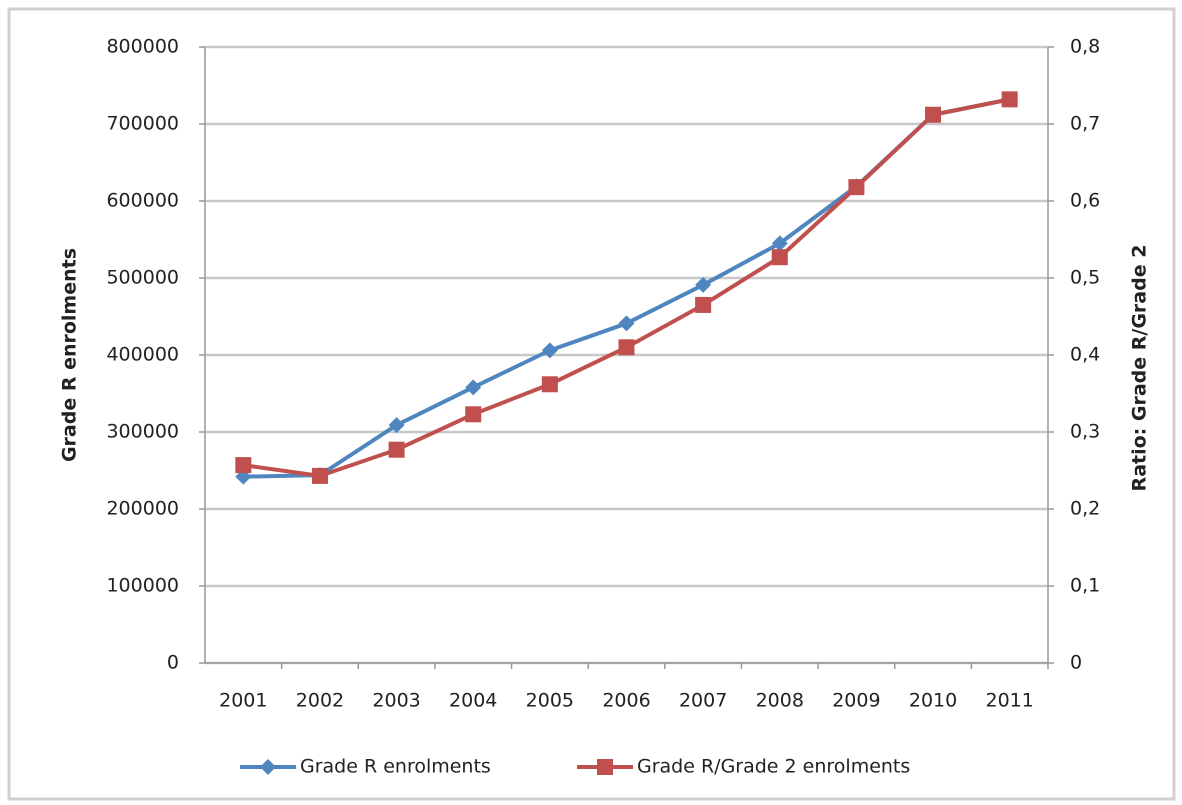 This screenshot has height=805, width=1182. What do you see at coordinates (395, 767) in the screenshot?
I see `legend-label: Grade R enrolments` at bounding box center [395, 767].